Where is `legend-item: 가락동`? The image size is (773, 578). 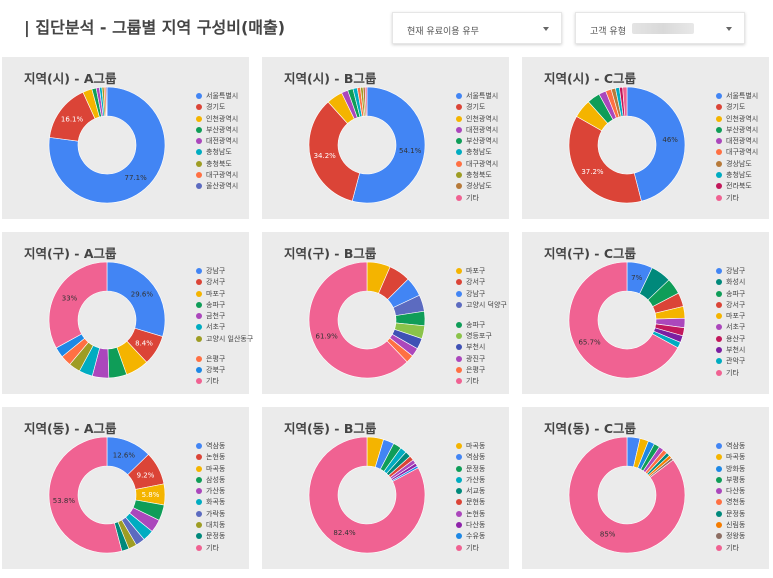 legend-item: 가락동 is located at coordinates (226, 514).